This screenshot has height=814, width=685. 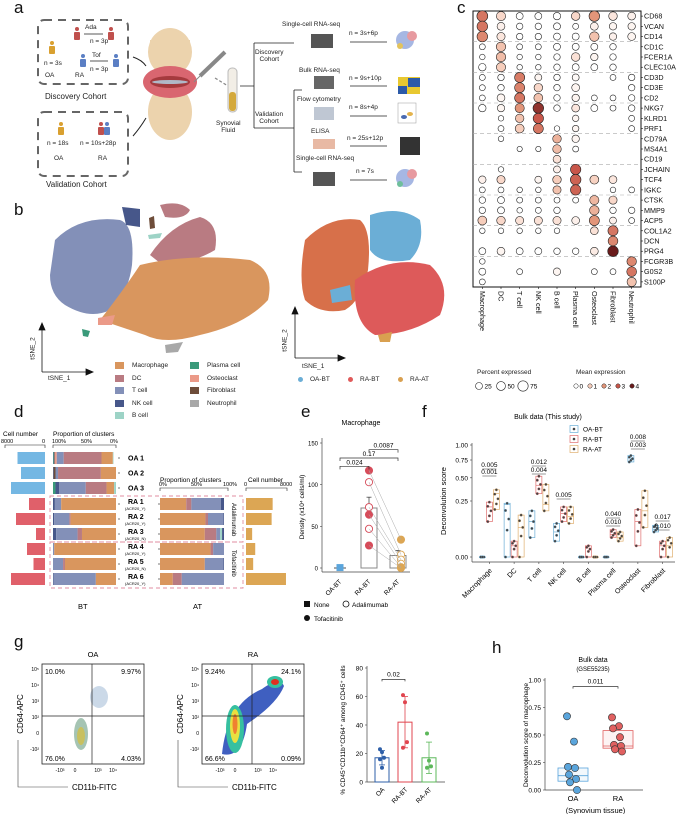 What do you see at coordinates (314, 379) in the screenshot?
I see `group-legend-item: OA-BT` at bounding box center [314, 379].